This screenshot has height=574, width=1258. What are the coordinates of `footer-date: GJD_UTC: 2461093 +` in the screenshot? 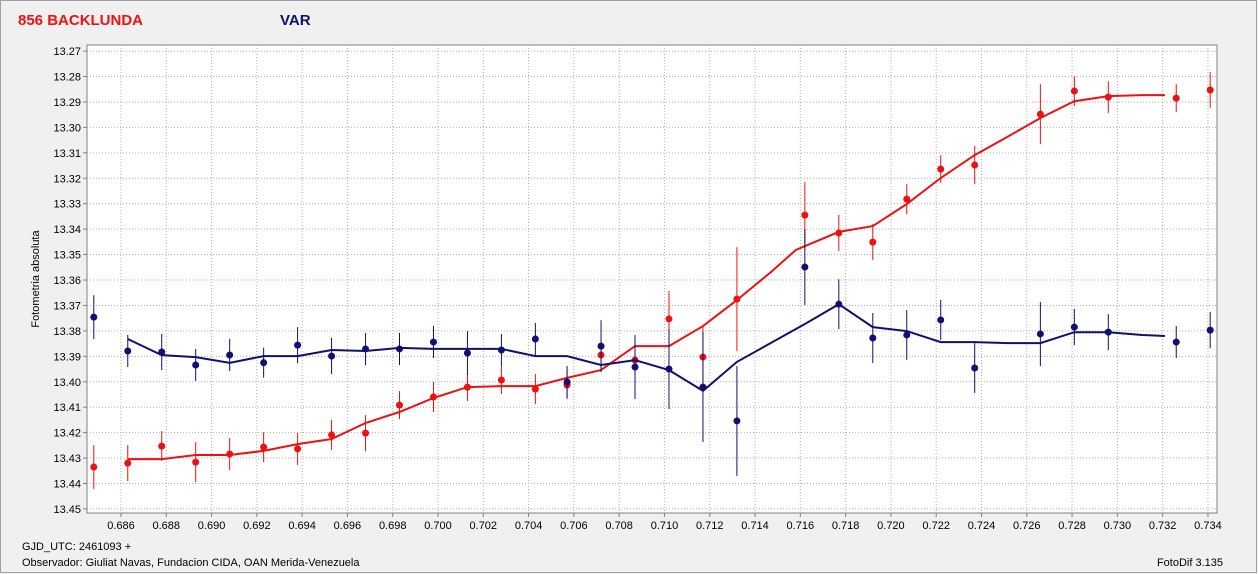 It's located at (76, 547).